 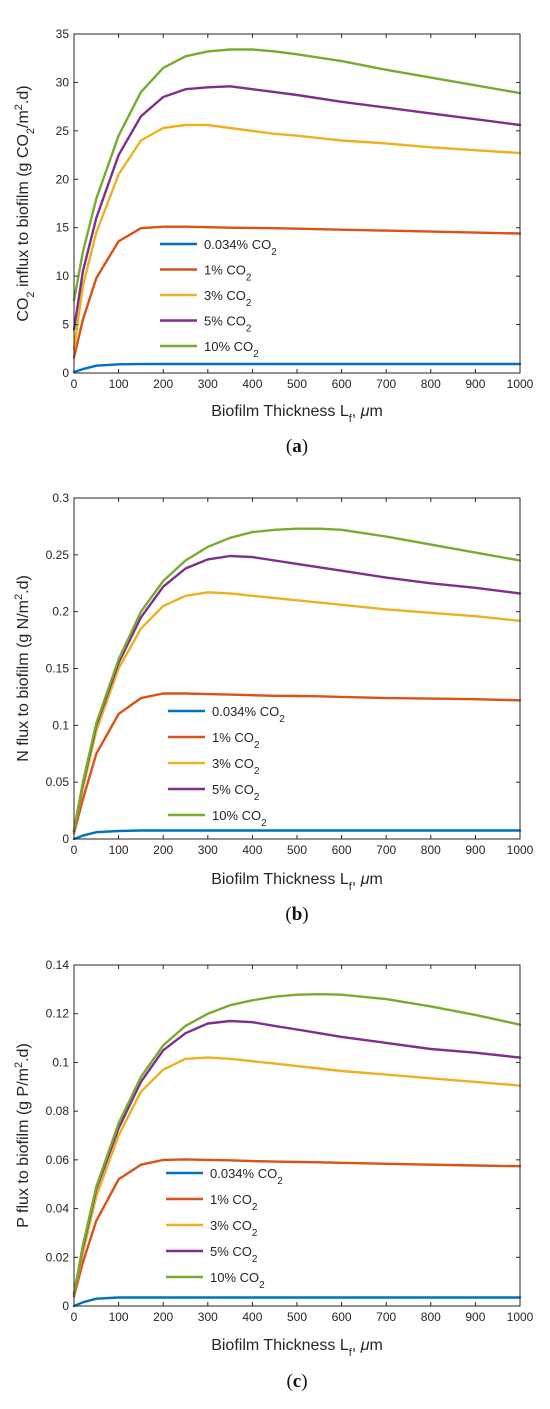 I want to click on y-tick-label: 0.3, so click(x=60, y=498).